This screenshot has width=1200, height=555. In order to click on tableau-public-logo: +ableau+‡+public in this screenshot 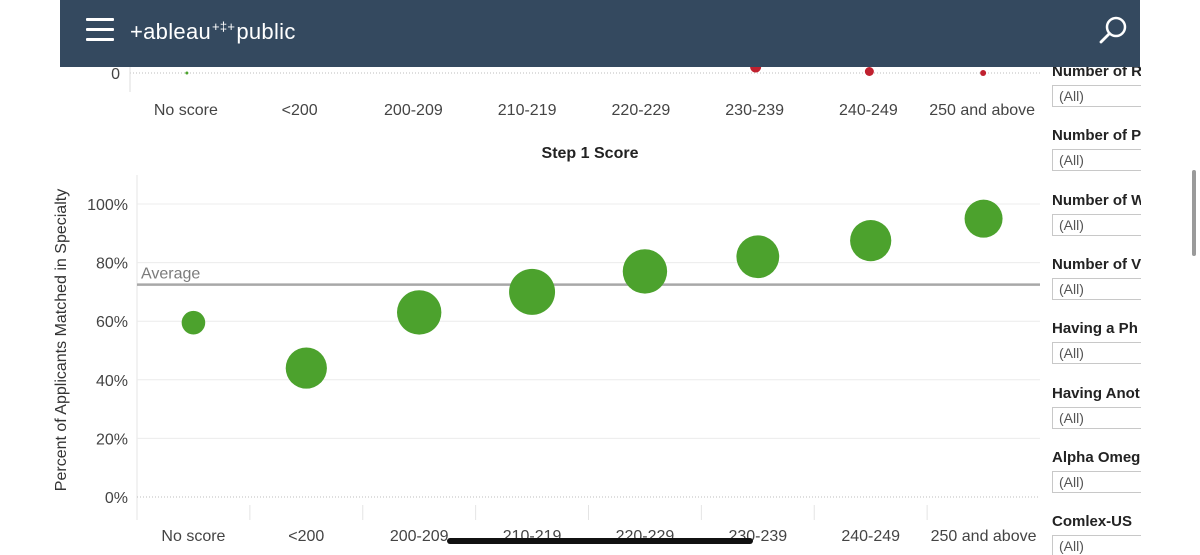, I will do `click(213, 32)`.